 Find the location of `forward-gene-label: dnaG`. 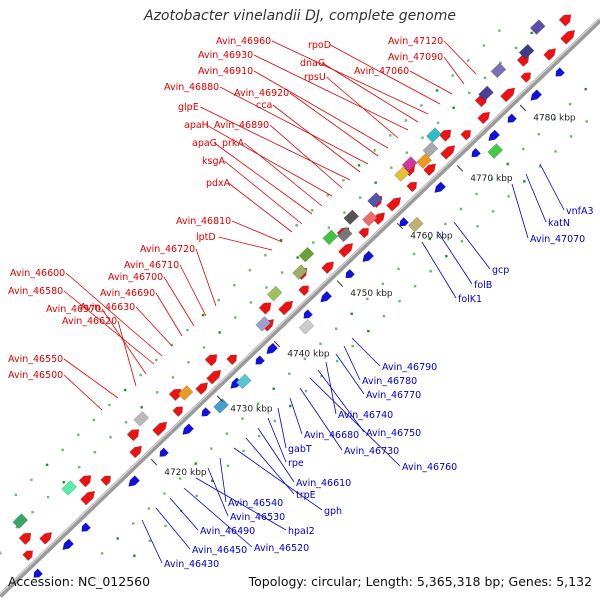

forward-gene-label: dnaG is located at coordinates (312, 63).